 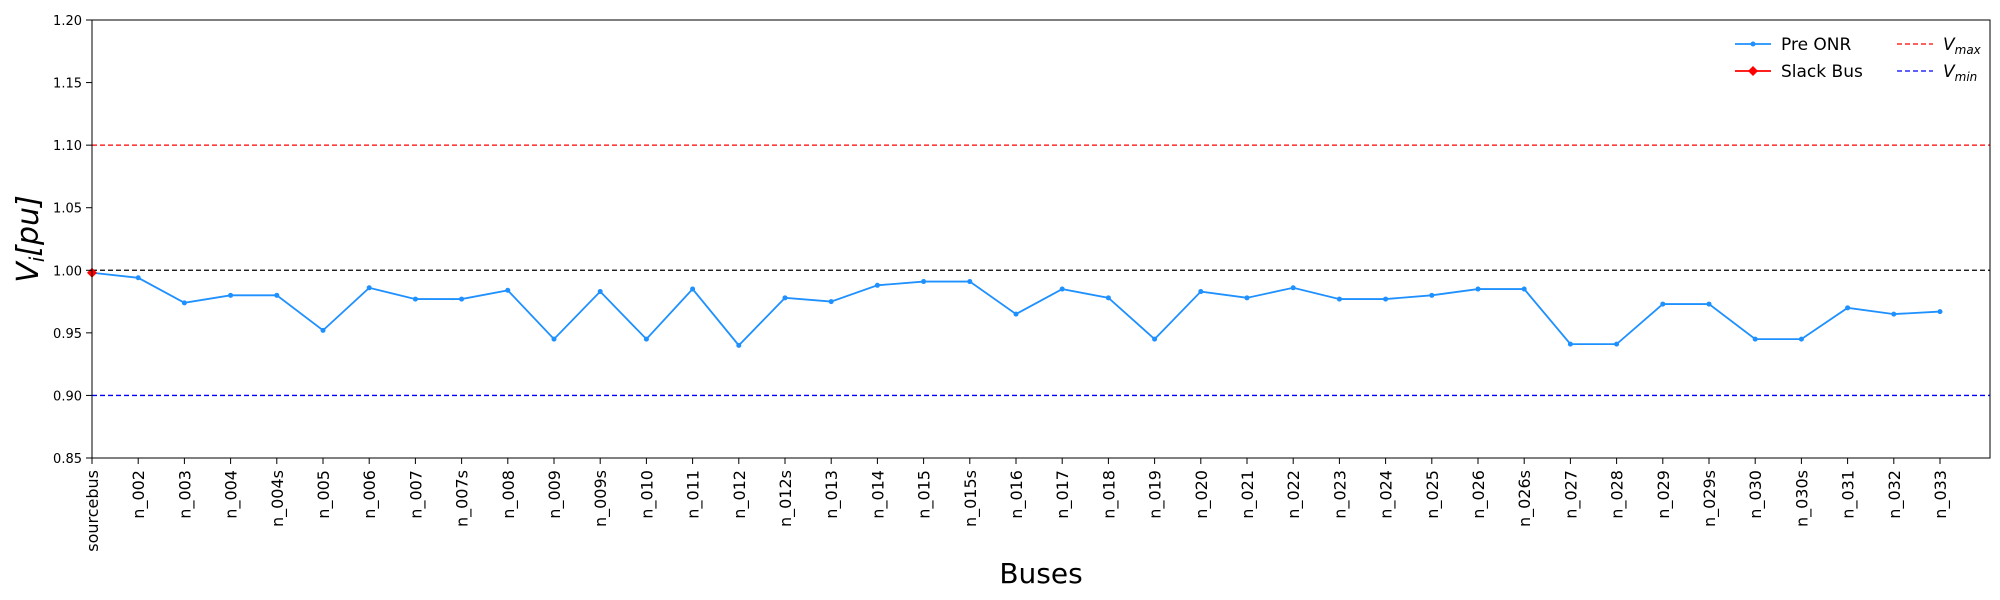 I want to click on x-tick-label: n_018, so click(x=1109, y=494).